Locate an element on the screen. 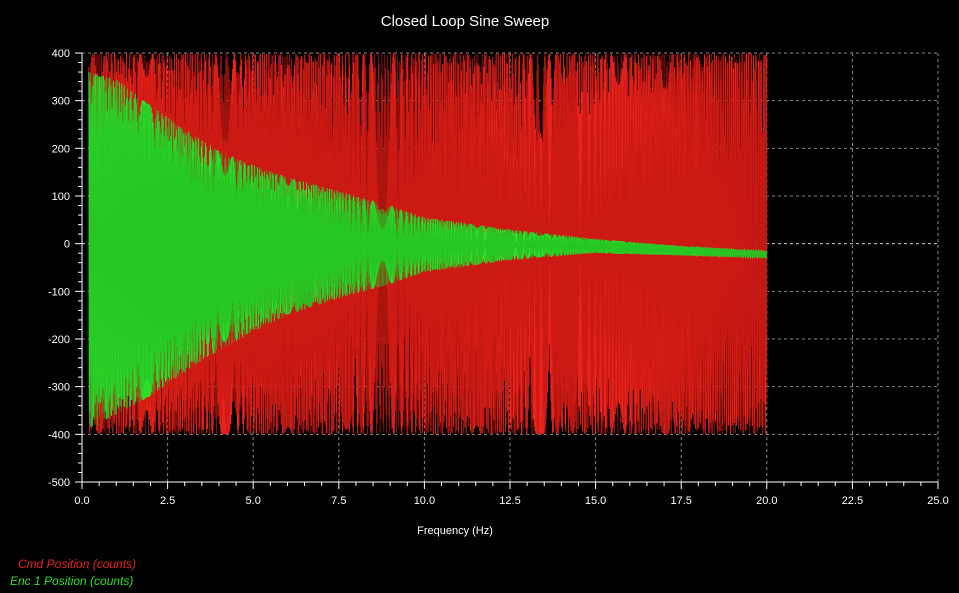 The width and height of the screenshot is (959, 593). y-tick-label: -200 is located at coordinates (59, 340).